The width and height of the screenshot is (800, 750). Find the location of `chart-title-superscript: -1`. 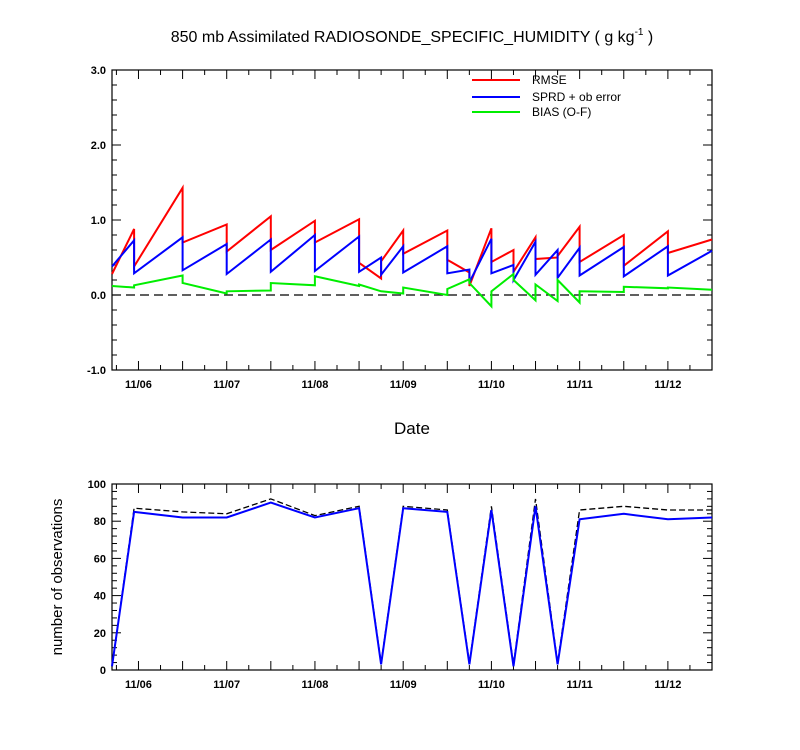

chart-title-superscript: -1 is located at coordinates (639, 32).